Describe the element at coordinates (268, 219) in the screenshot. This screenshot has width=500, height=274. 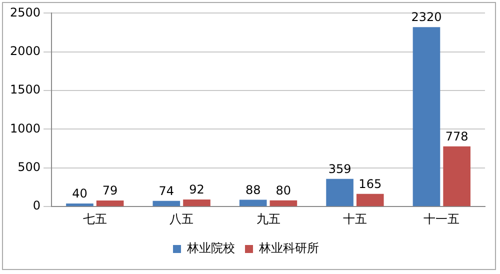
I see `x-tick-label: 九五` at that location.